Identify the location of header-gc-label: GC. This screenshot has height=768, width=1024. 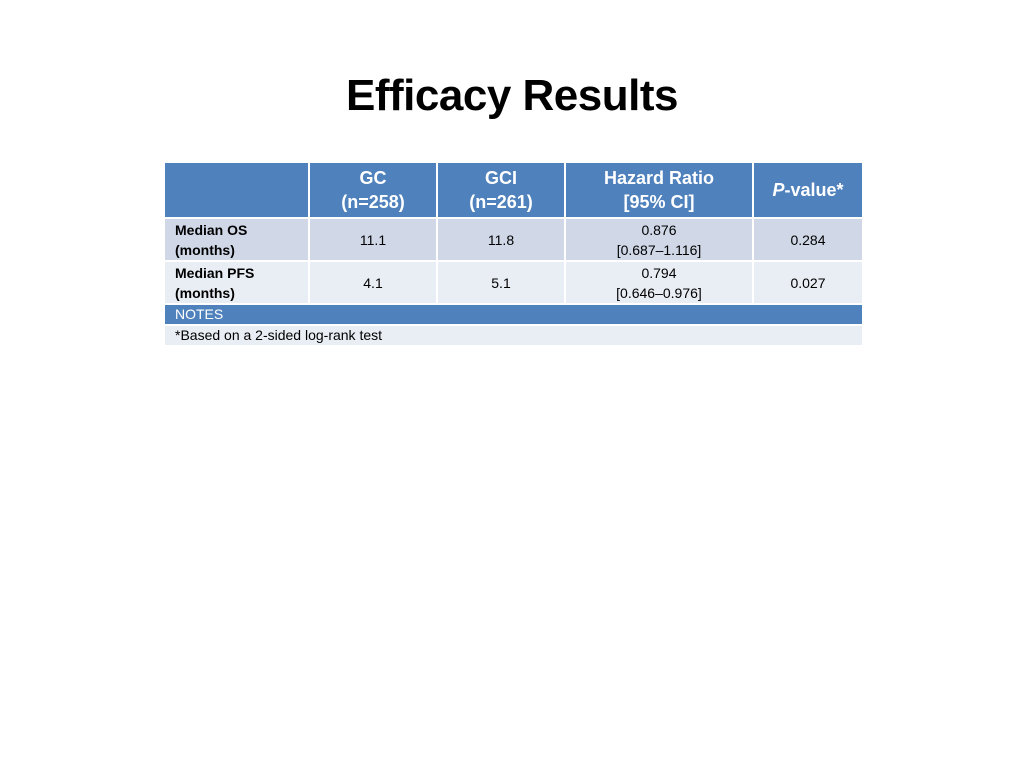
(373, 178).